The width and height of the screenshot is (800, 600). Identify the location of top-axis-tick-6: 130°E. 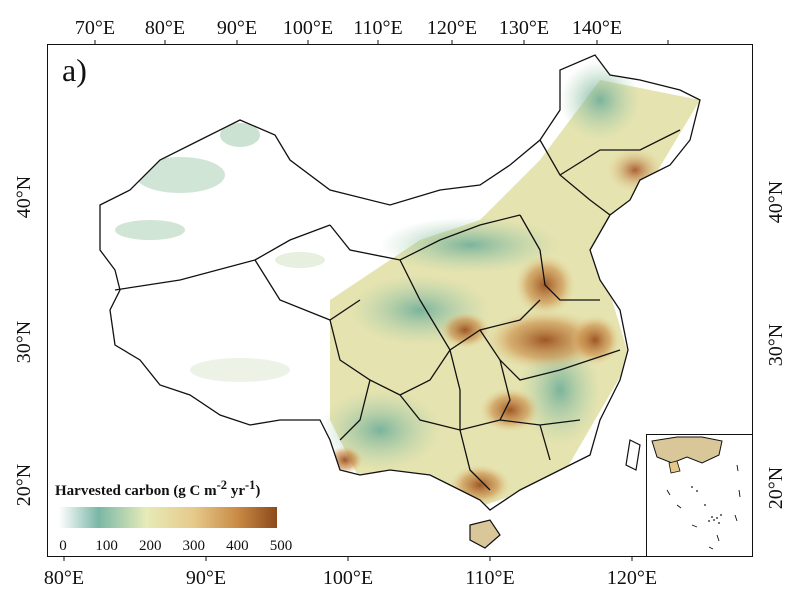
(524, 28).